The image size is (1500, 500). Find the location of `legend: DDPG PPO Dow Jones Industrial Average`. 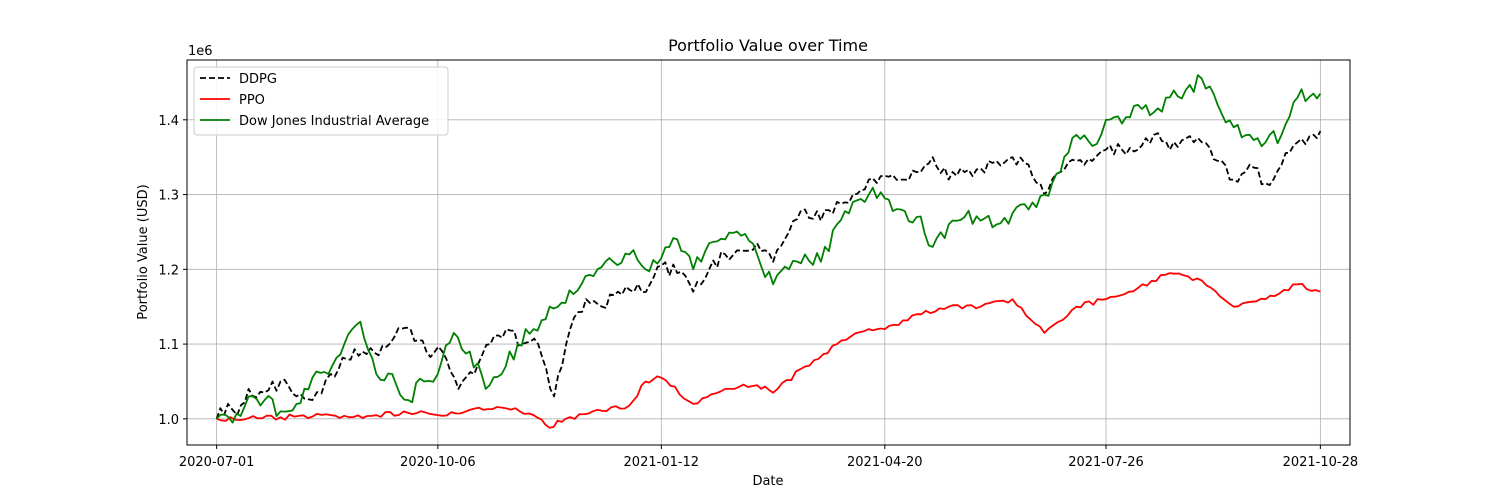

legend: DDPG PPO Dow Jones Industrial Average is located at coordinates (321, 101).